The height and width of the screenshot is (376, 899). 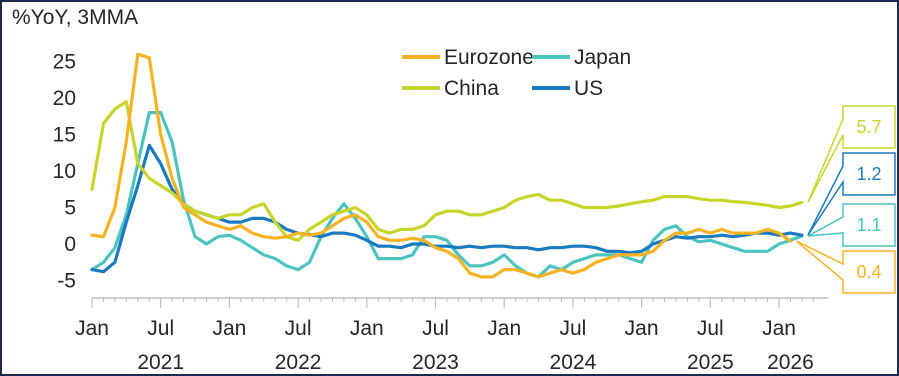 I want to click on y-tick-label: 0, so click(x=70, y=244).